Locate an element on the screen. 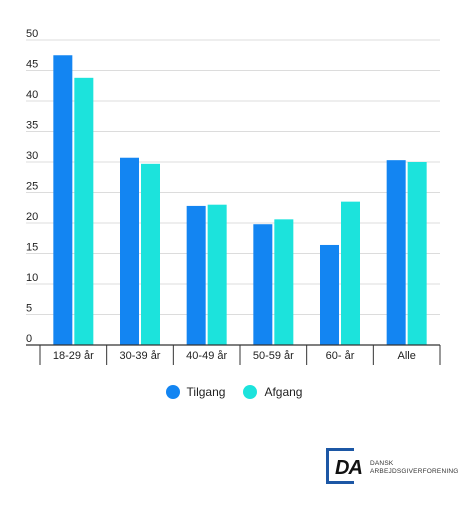  y-tick-label: 35 is located at coordinates (32, 126).